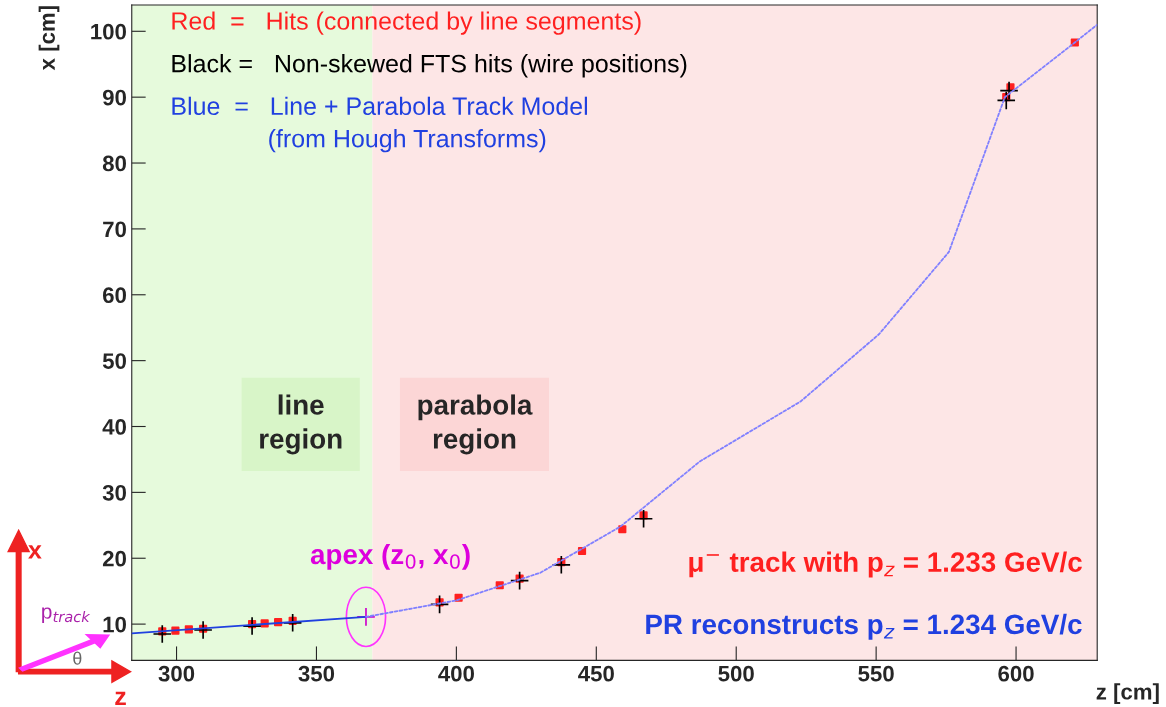  What do you see at coordinates (475, 424) in the screenshot?
I see `annotation: parabola region` at bounding box center [475, 424].